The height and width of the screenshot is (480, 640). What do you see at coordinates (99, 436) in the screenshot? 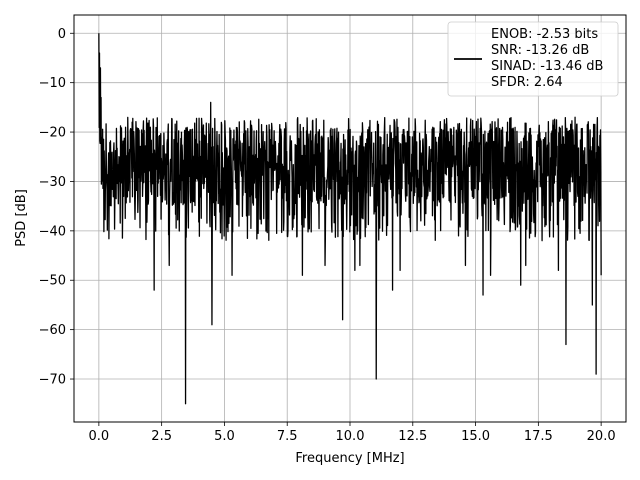
I see `x-tick-label: 0.0` at bounding box center [99, 436].